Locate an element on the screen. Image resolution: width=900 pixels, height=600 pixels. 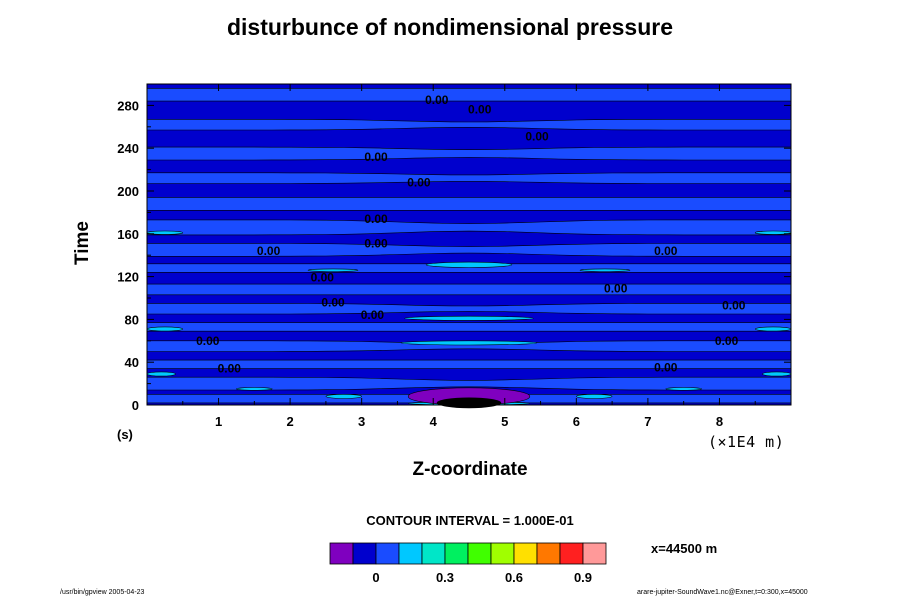
y-tick-label: 120 is located at coordinates (128, 277).